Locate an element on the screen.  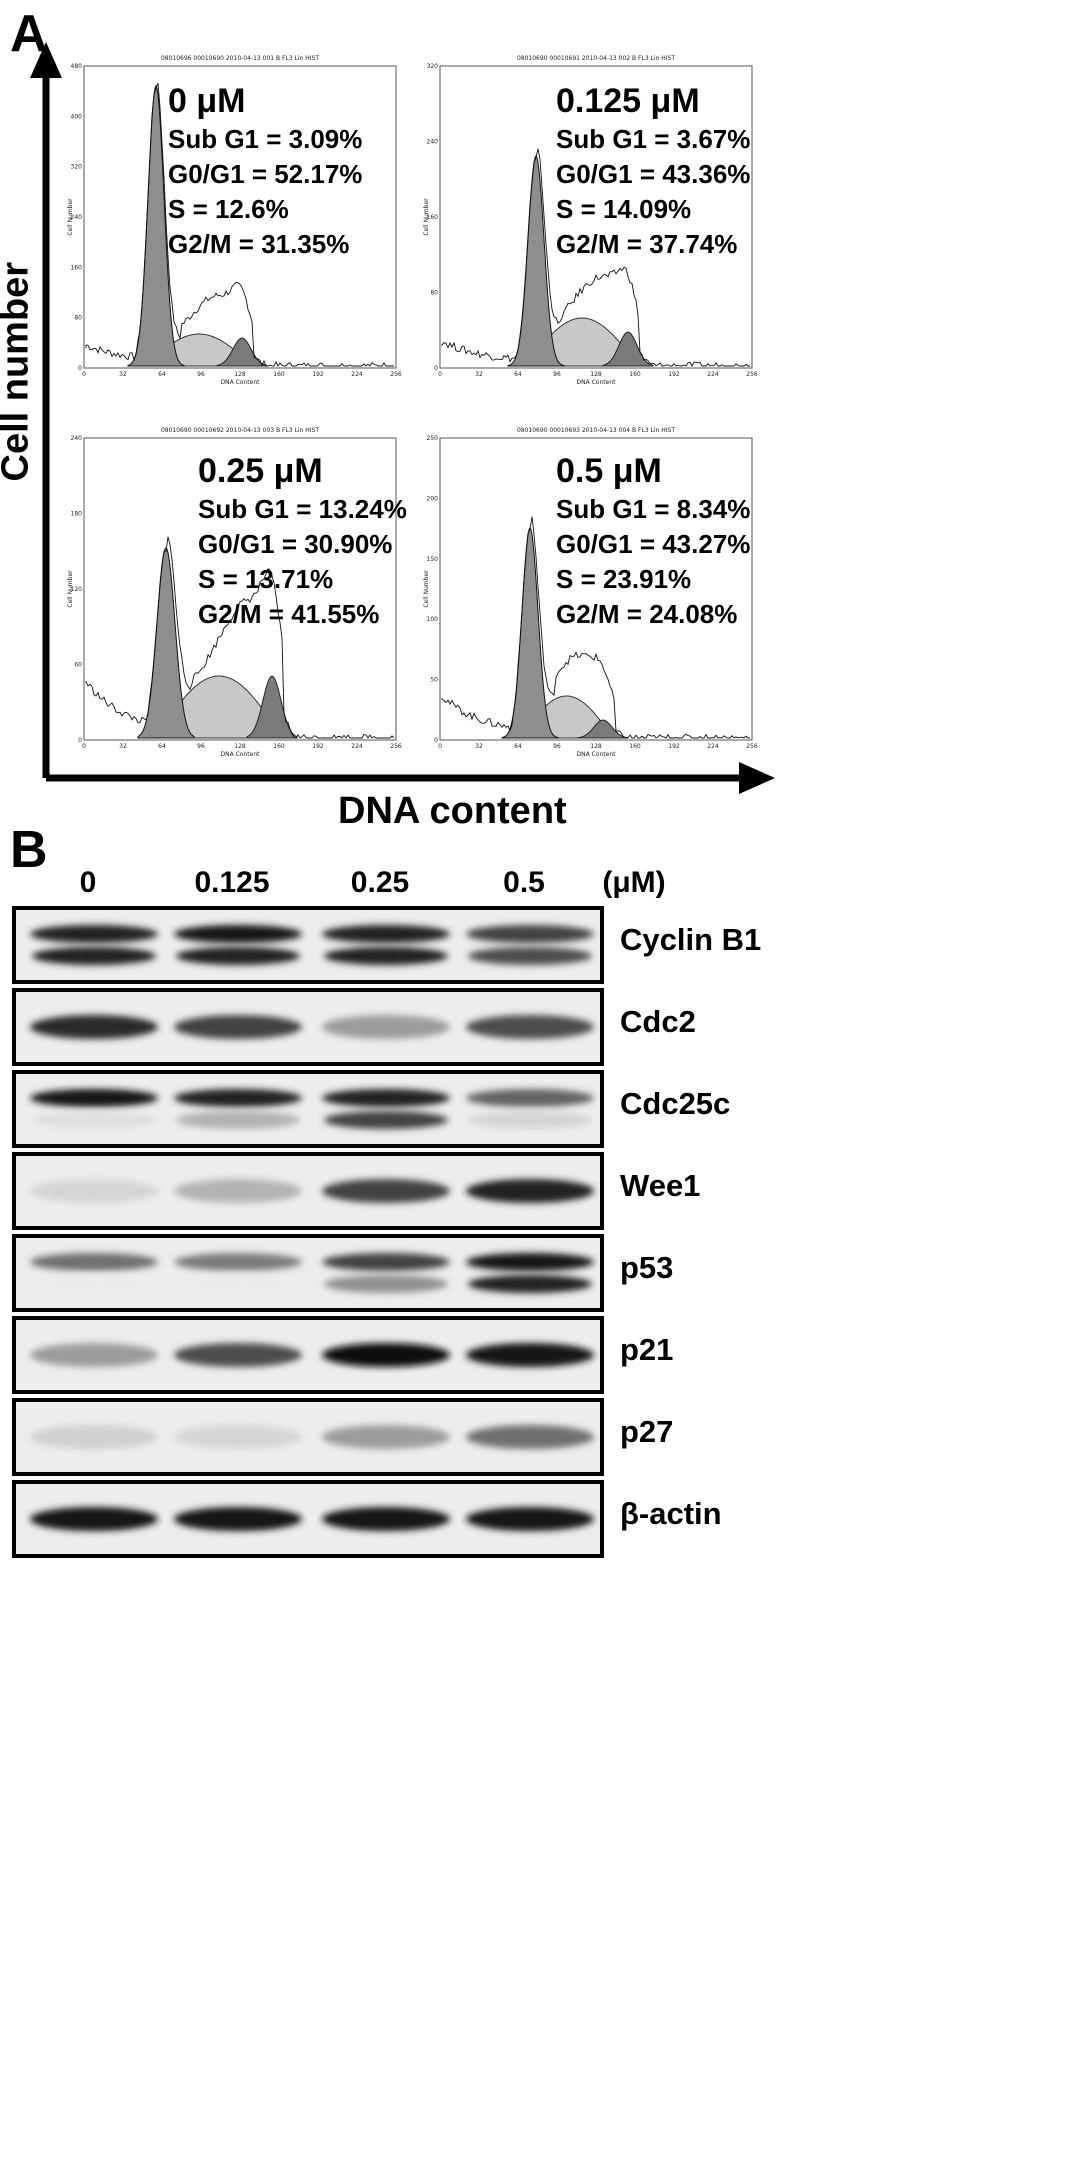
sub-g1-value: Sub G1 = 8.34% is located at coordinates (653, 509).